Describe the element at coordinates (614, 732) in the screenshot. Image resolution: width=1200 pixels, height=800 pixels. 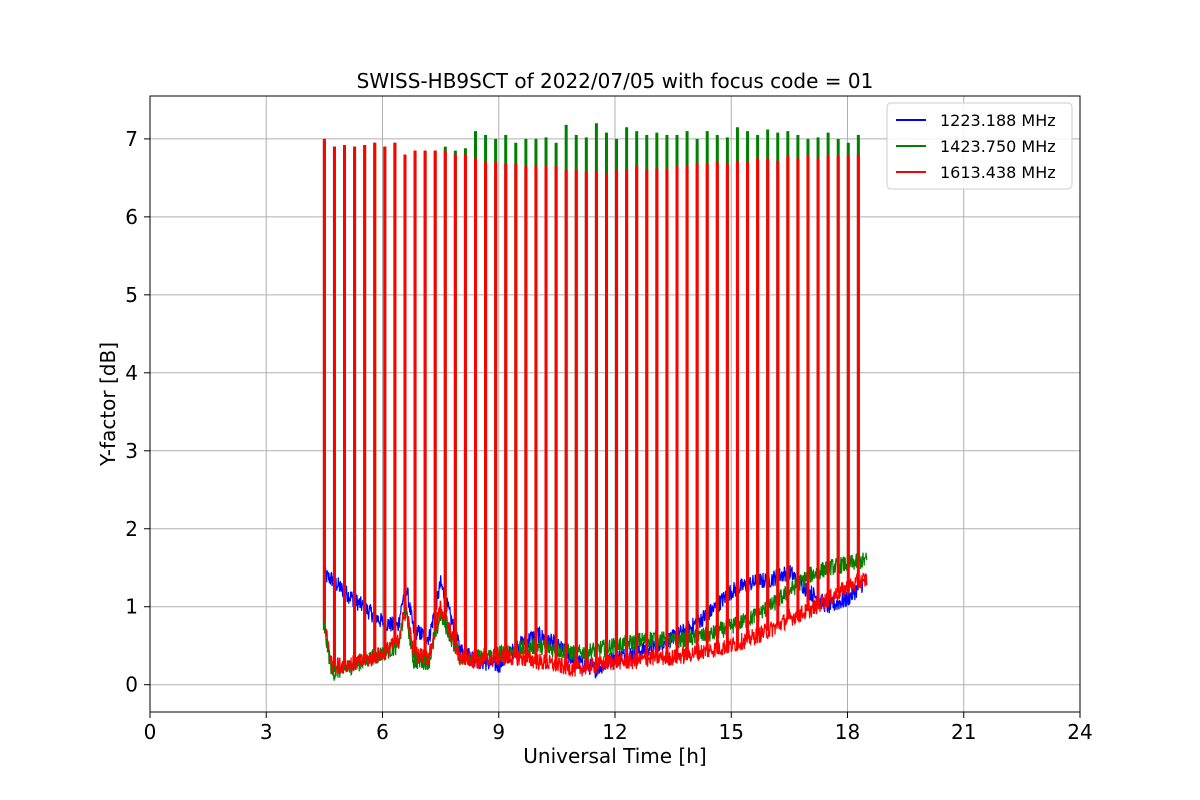
I see `x-tick-label: 12` at that location.